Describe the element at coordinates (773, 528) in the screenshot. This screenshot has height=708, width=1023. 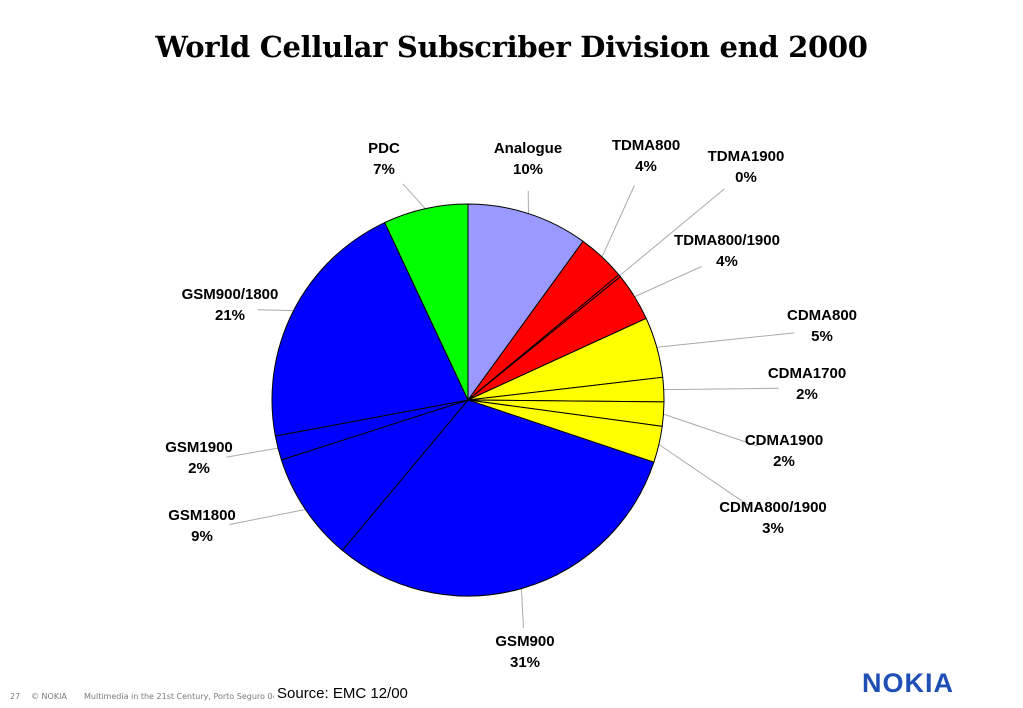
I see `slice-label-value: 3%` at that location.